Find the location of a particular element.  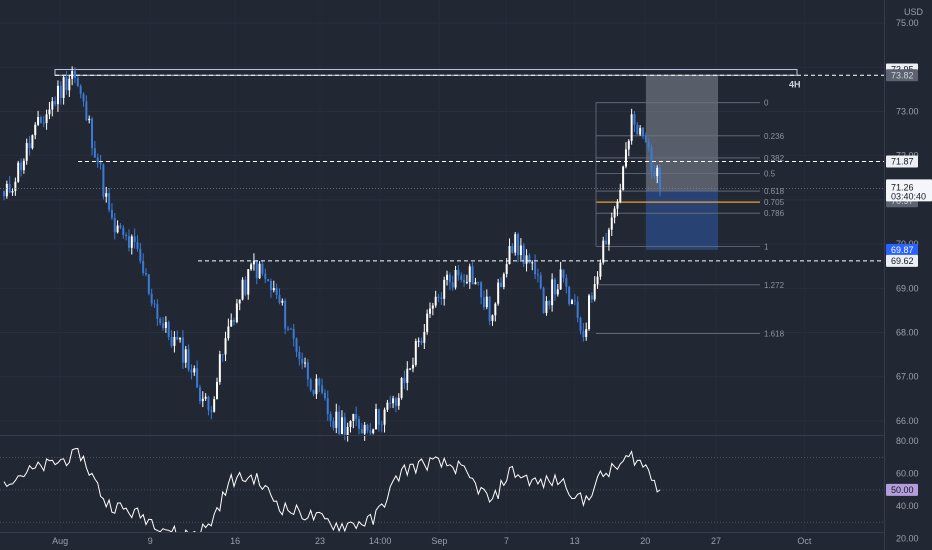

time-tick-label: 14:00 is located at coordinates (380, 541).